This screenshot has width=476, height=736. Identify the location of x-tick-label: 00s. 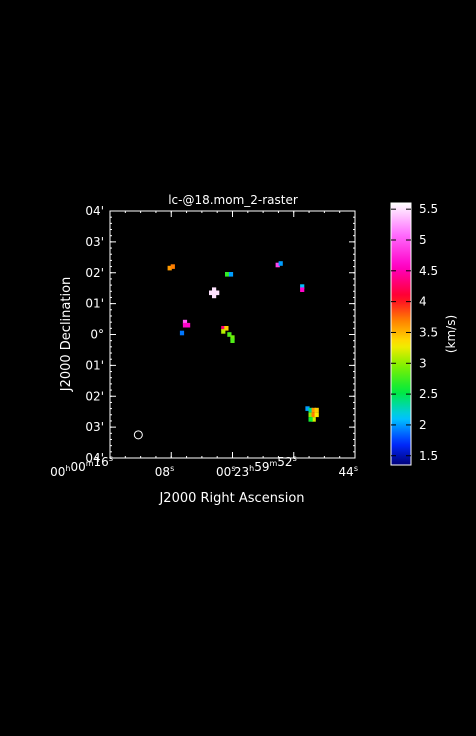
(225, 471).